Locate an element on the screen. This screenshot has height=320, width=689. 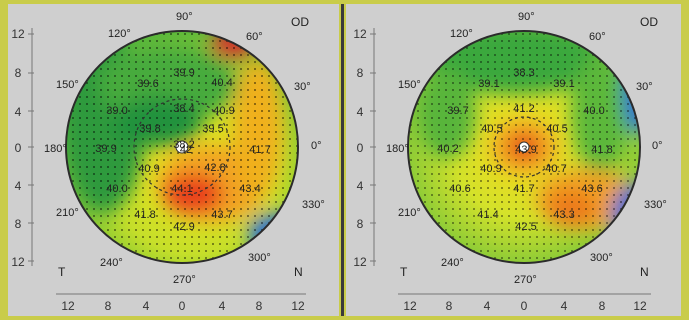
map-value: 44.1 is located at coordinates (181, 189).